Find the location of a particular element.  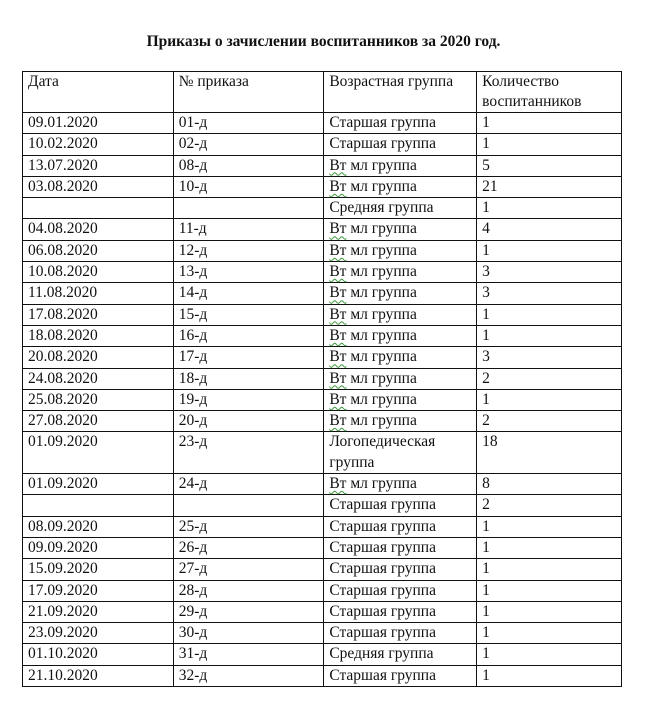

cell-date: 10.08.2020 is located at coordinates (98, 272).